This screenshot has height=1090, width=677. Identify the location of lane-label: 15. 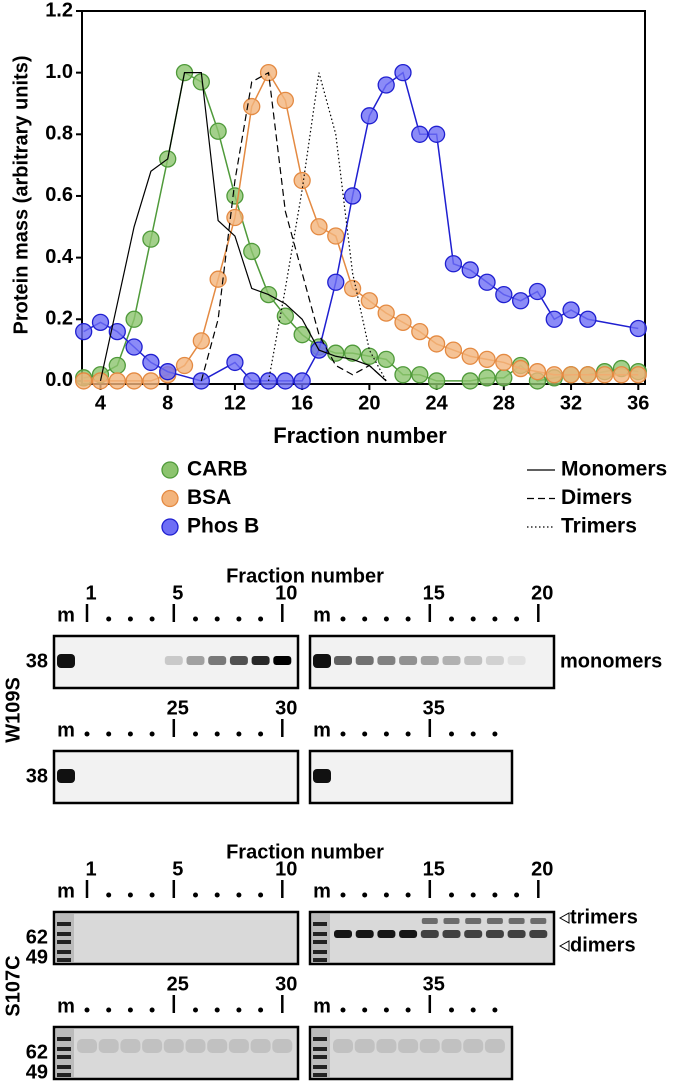
(434, 593).